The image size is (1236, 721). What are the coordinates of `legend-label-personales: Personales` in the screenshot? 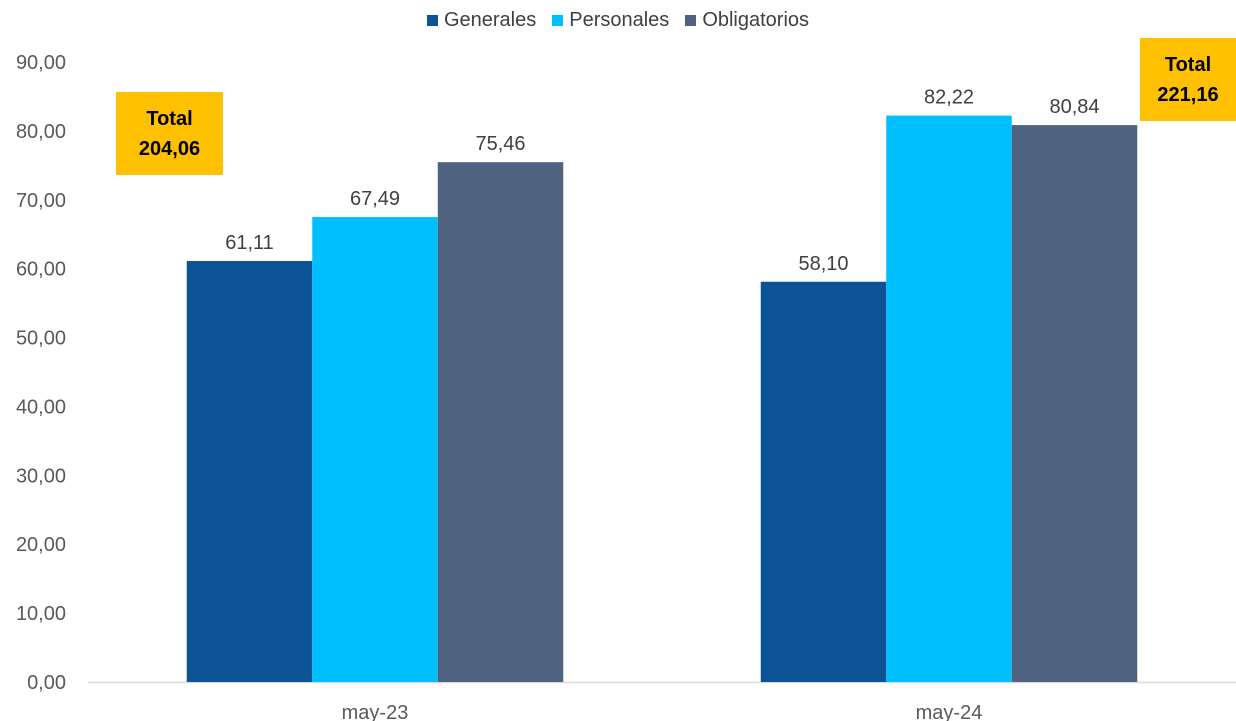 It's located at (619, 20).